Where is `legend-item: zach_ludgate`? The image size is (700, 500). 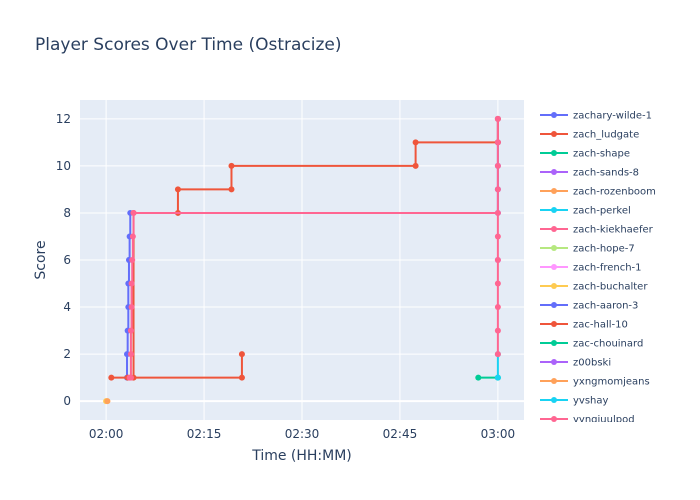 legend-item: zach_ludgate is located at coordinates (589, 135).